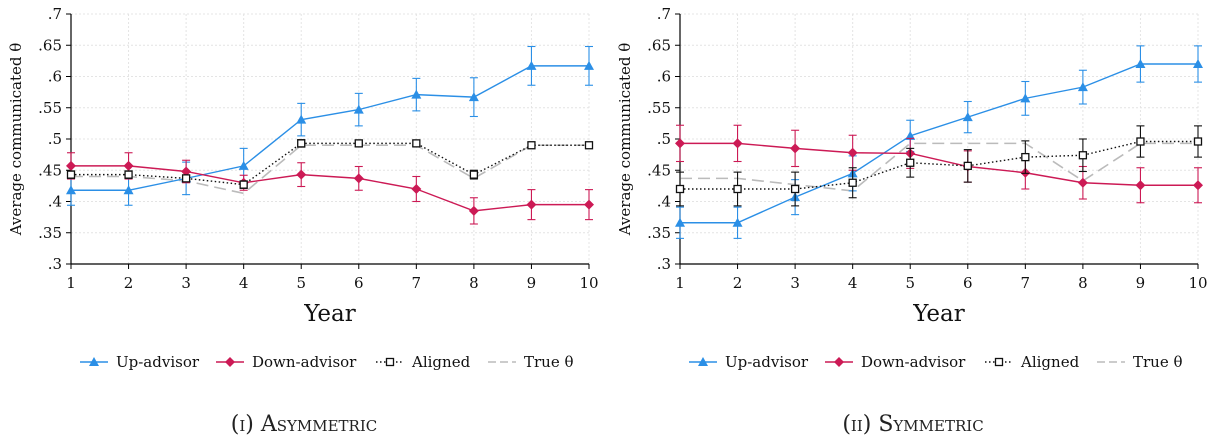 Image resolution: width=1217 pixels, height=443 pixels. I want to click on x-tick-label: 5, so click(301, 283).